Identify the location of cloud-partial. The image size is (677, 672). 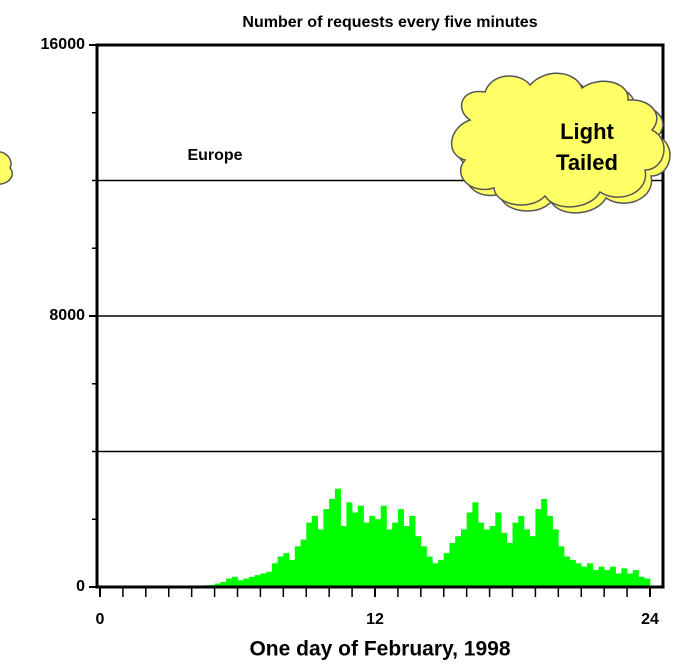
(7, 168).